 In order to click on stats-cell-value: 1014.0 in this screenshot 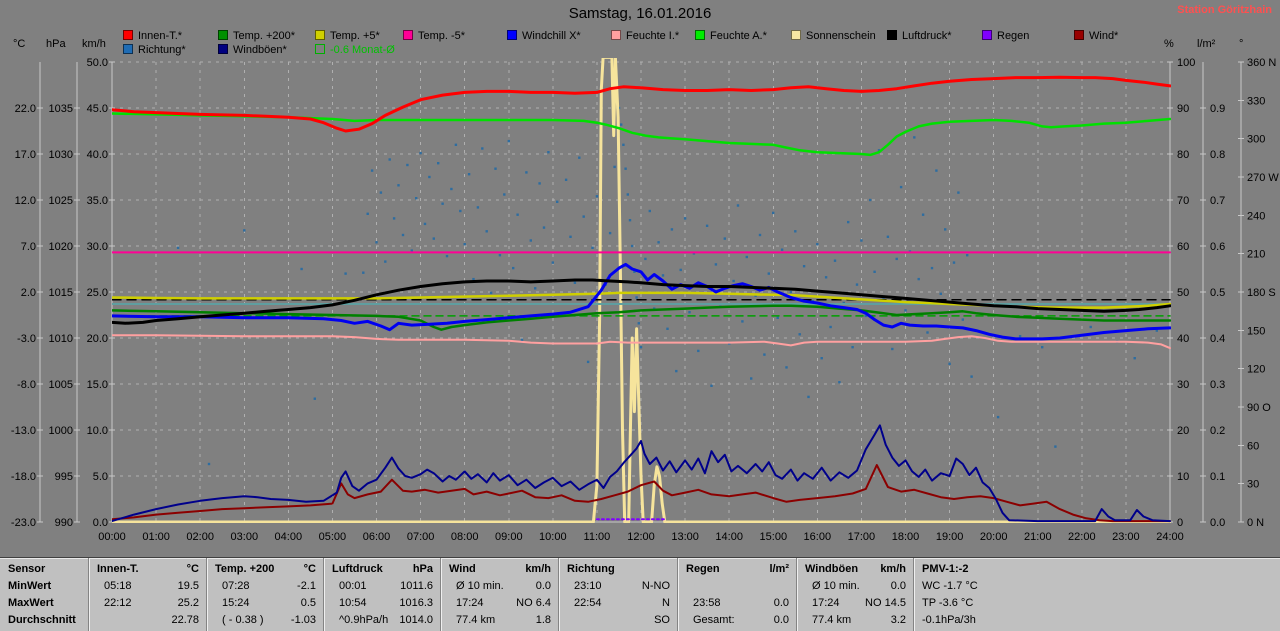, I will do `click(416, 620)`.